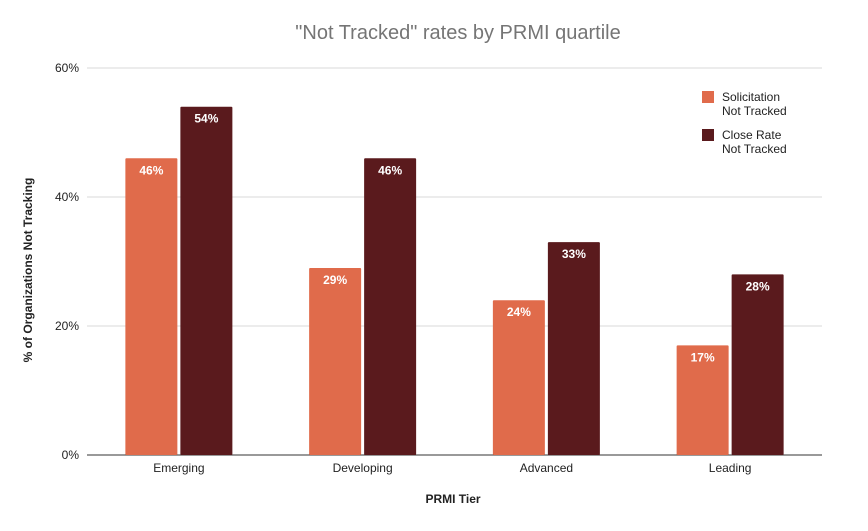 The width and height of the screenshot is (868, 531). I want to click on chart-title: "Not Tracked" rates by PRMI quartile, so click(457, 33).